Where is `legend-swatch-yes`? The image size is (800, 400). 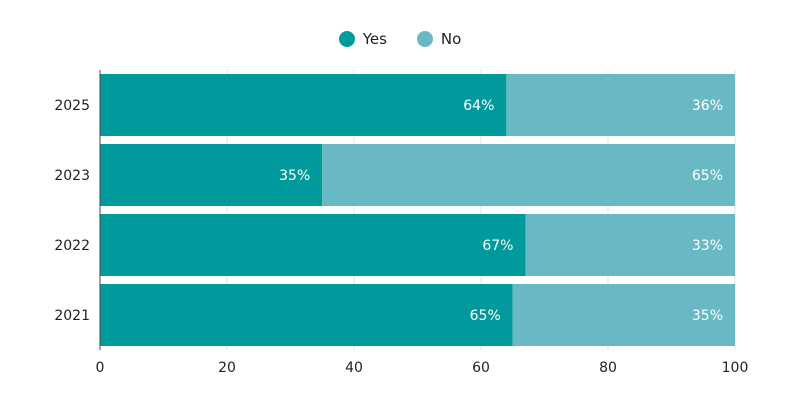
legend-swatch-yes is located at coordinates (346, 39).